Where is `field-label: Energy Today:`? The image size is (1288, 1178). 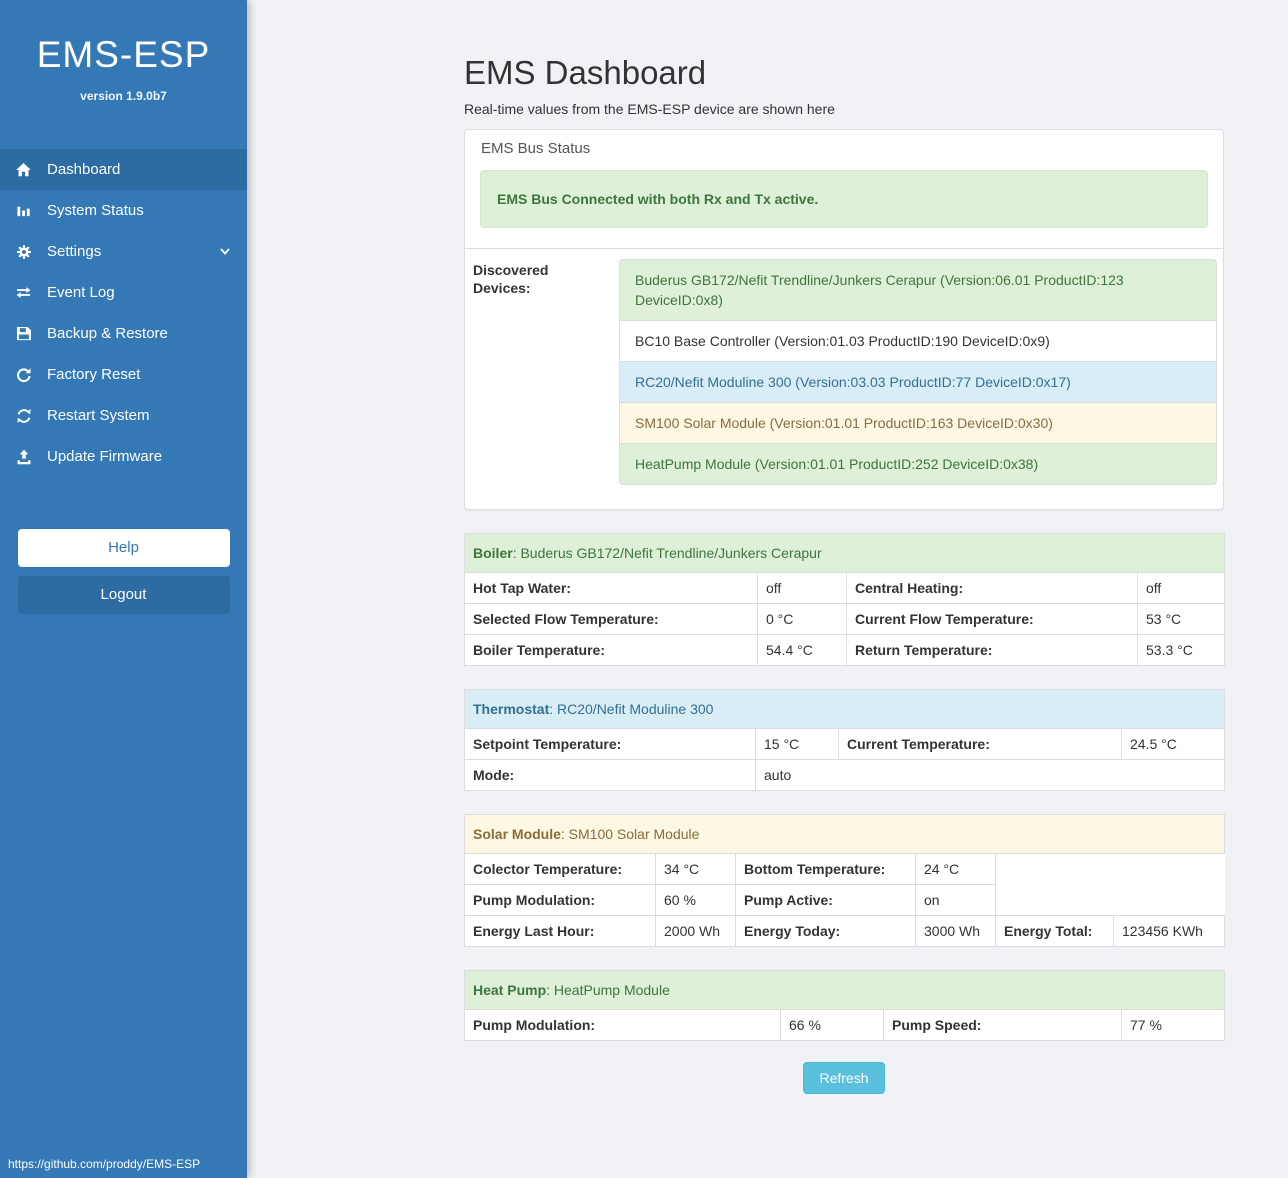
field-label: Energy Today: is located at coordinates (825, 931).